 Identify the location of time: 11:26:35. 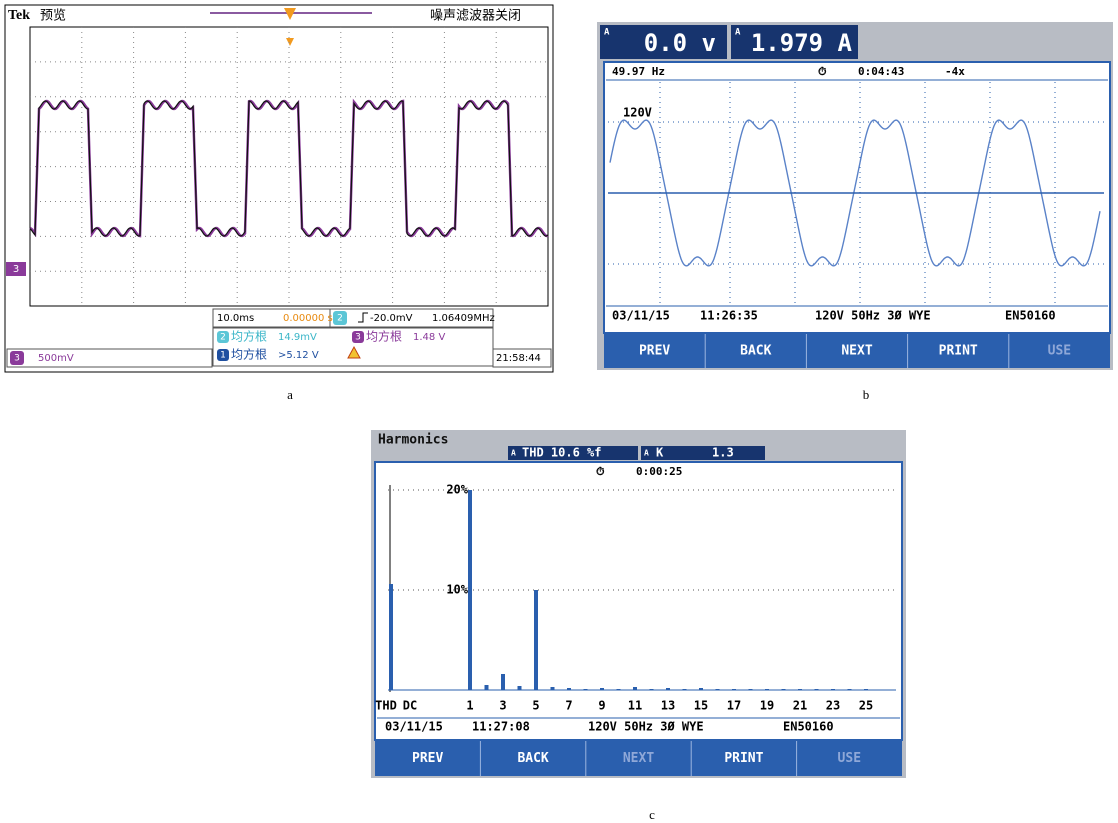
(729, 316).